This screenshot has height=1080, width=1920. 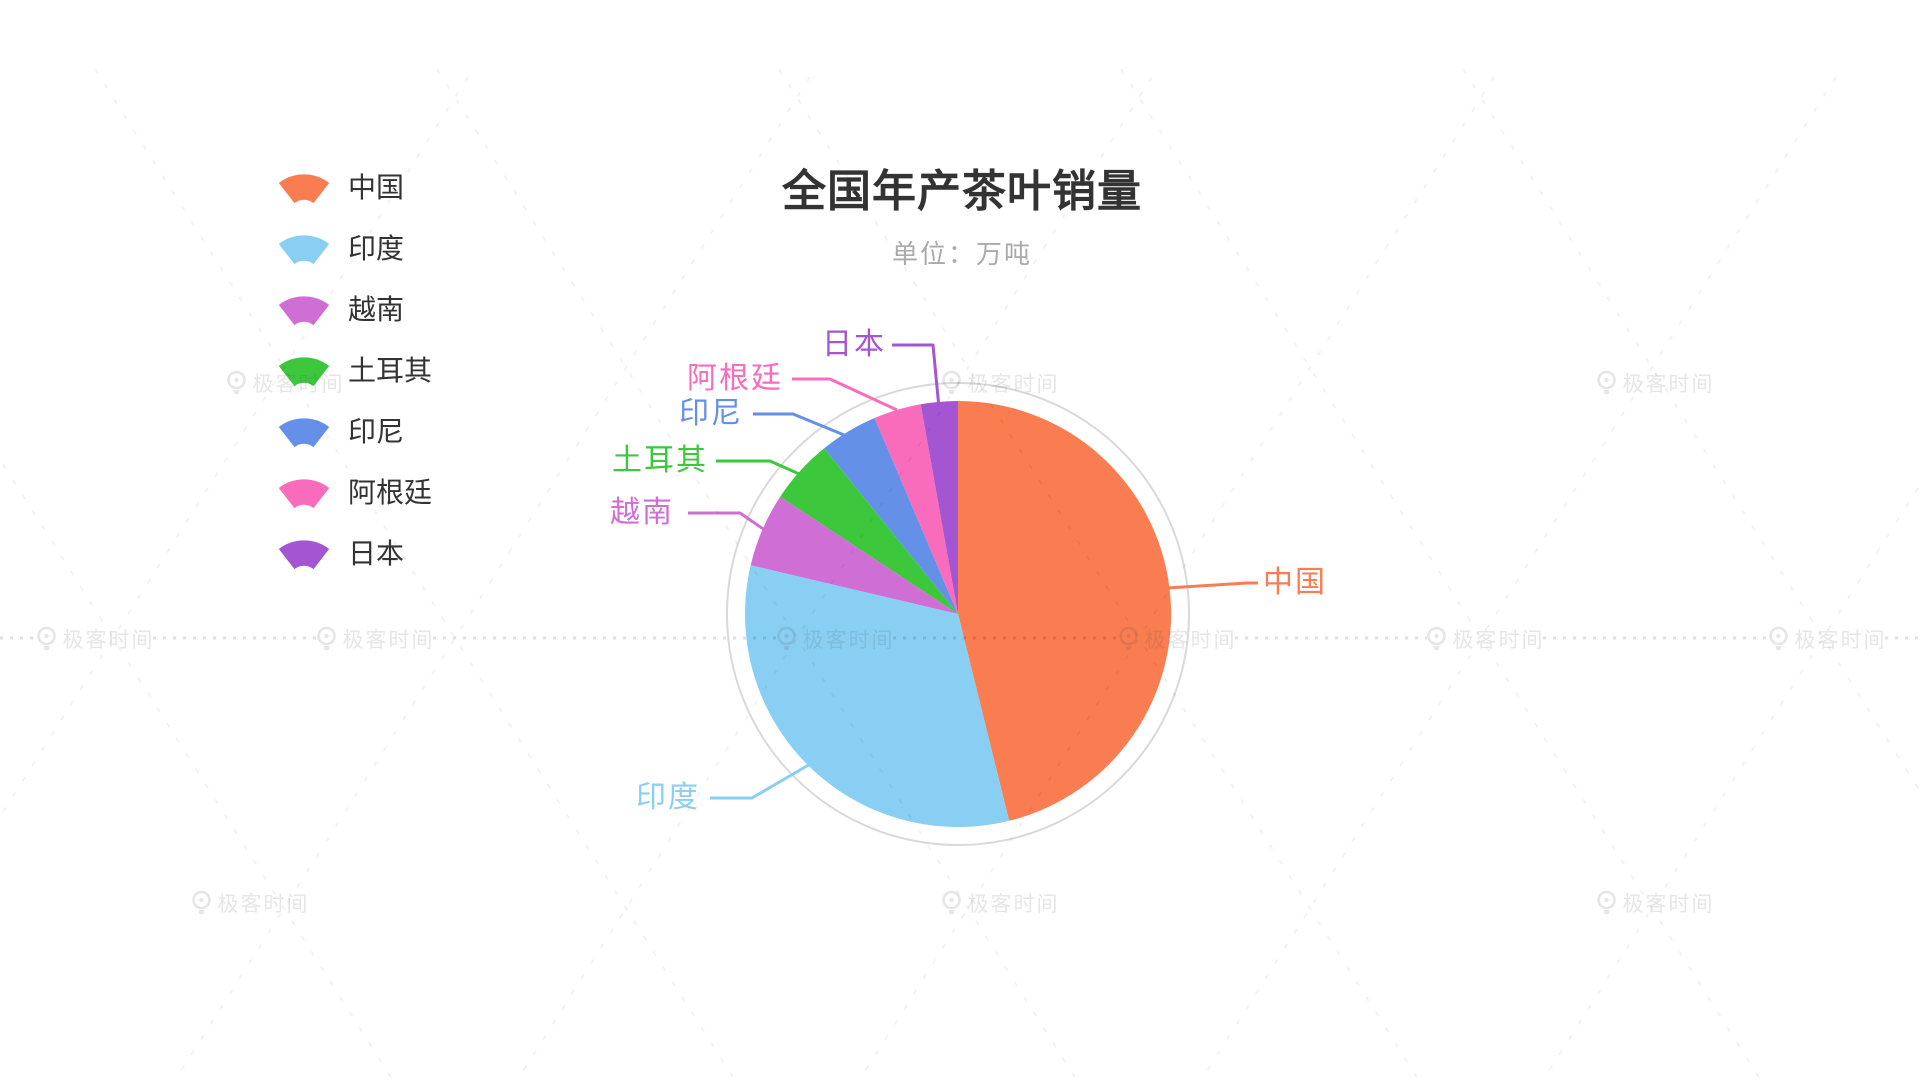 What do you see at coordinates (845, 394) in the screenshot?
I see `pie-label-line-阿根廷` at bounding box center [845, 394].